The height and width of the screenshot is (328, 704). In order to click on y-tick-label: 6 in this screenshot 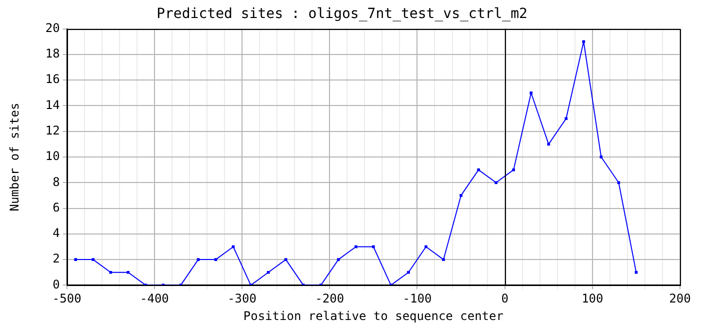, I will do `click(56, 207)`.